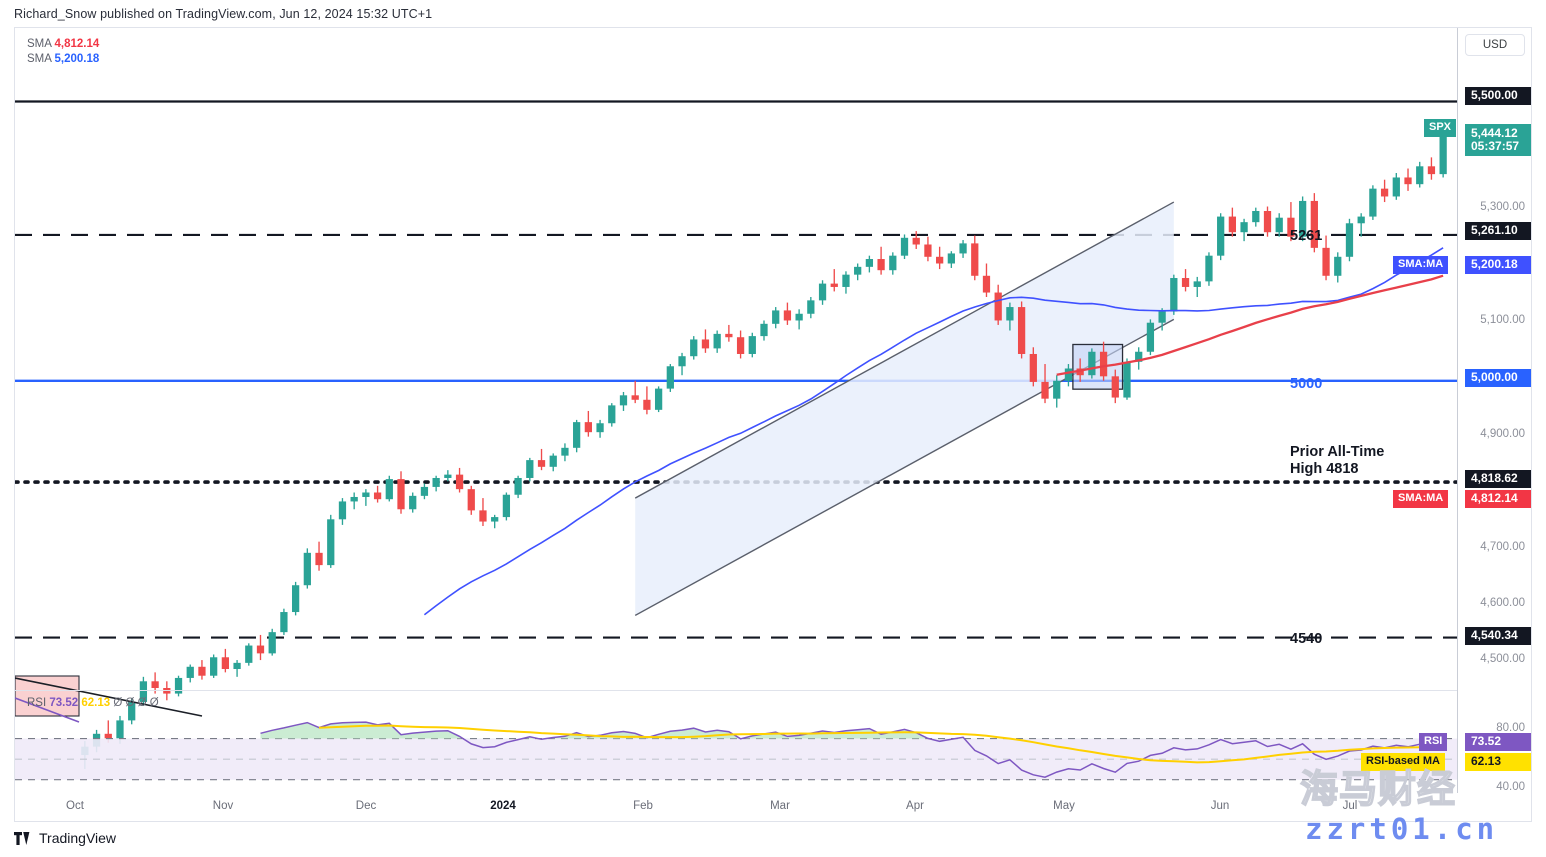 This screenshot has width=1546, height=857. What do you see at coordinates (1498, 378) in the screenshot?
I see `price-tag-5000: 5,000.00` at bounding box center [1498, 378].